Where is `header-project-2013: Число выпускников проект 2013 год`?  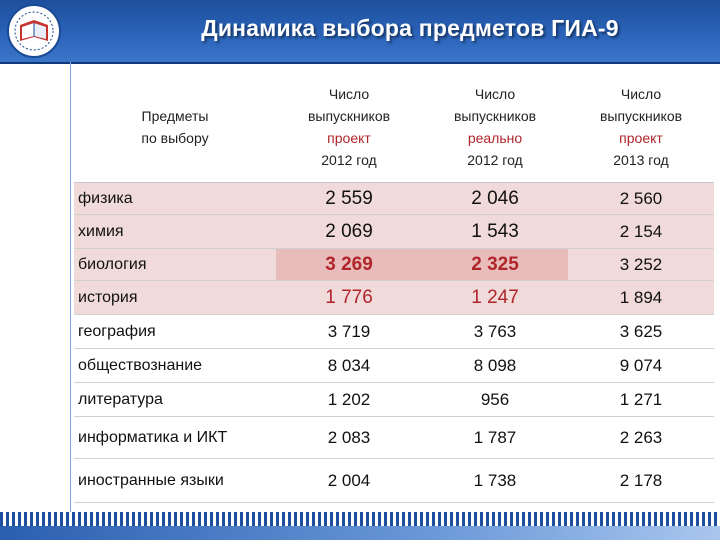
header-project-2013: Число выпускников проект 2013 год is located at coordinates (641, 127).